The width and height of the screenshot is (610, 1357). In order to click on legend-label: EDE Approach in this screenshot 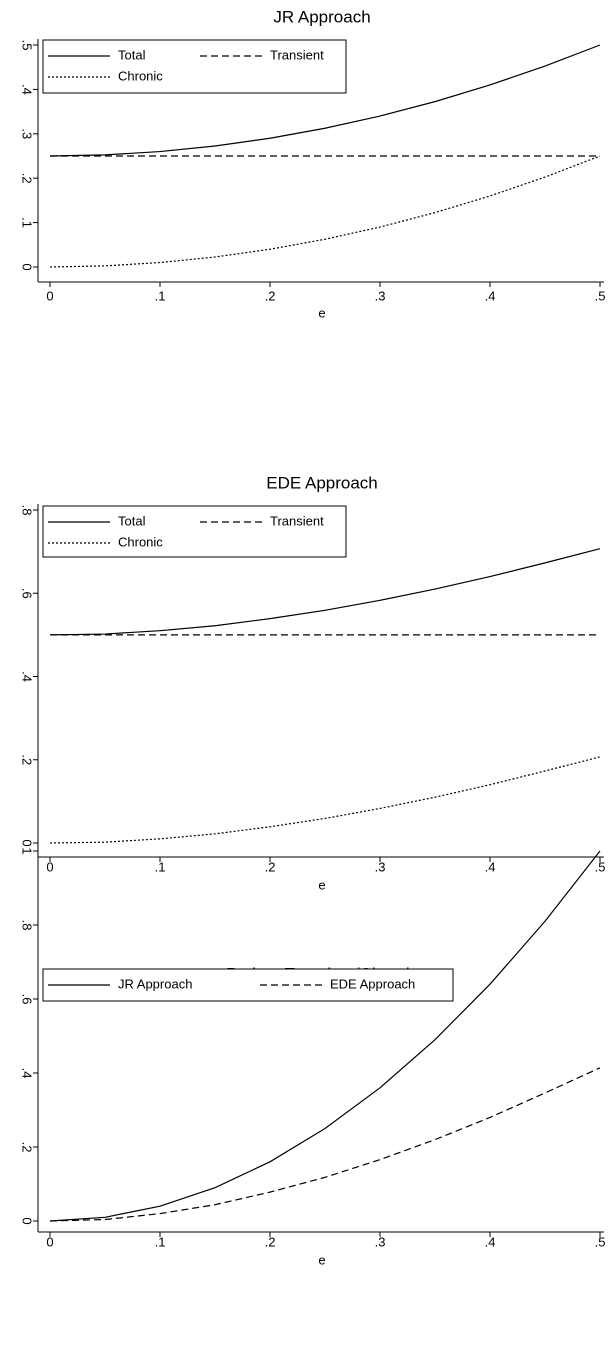, I will do `click(372, 983)`.